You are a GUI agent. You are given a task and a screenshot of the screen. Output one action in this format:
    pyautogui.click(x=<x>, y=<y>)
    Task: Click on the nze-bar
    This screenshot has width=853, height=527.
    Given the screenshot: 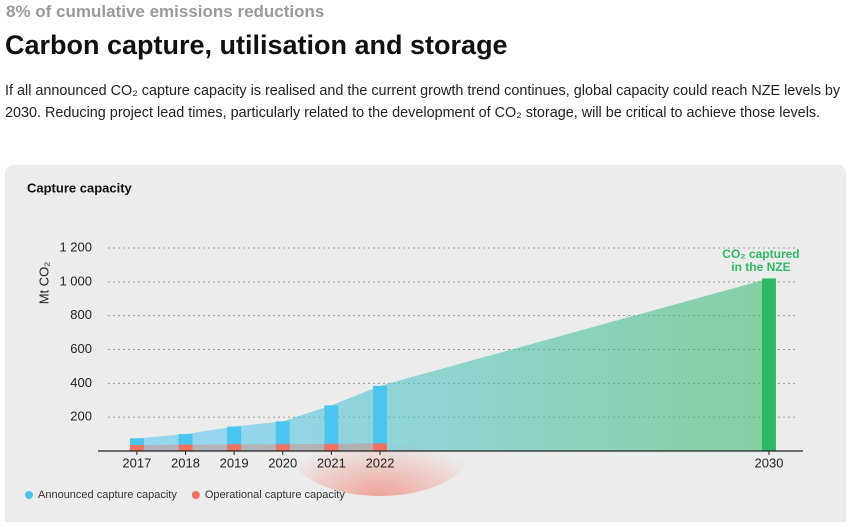 What is the action you would take?
    pyautogui.click(x=768, y=364)
    